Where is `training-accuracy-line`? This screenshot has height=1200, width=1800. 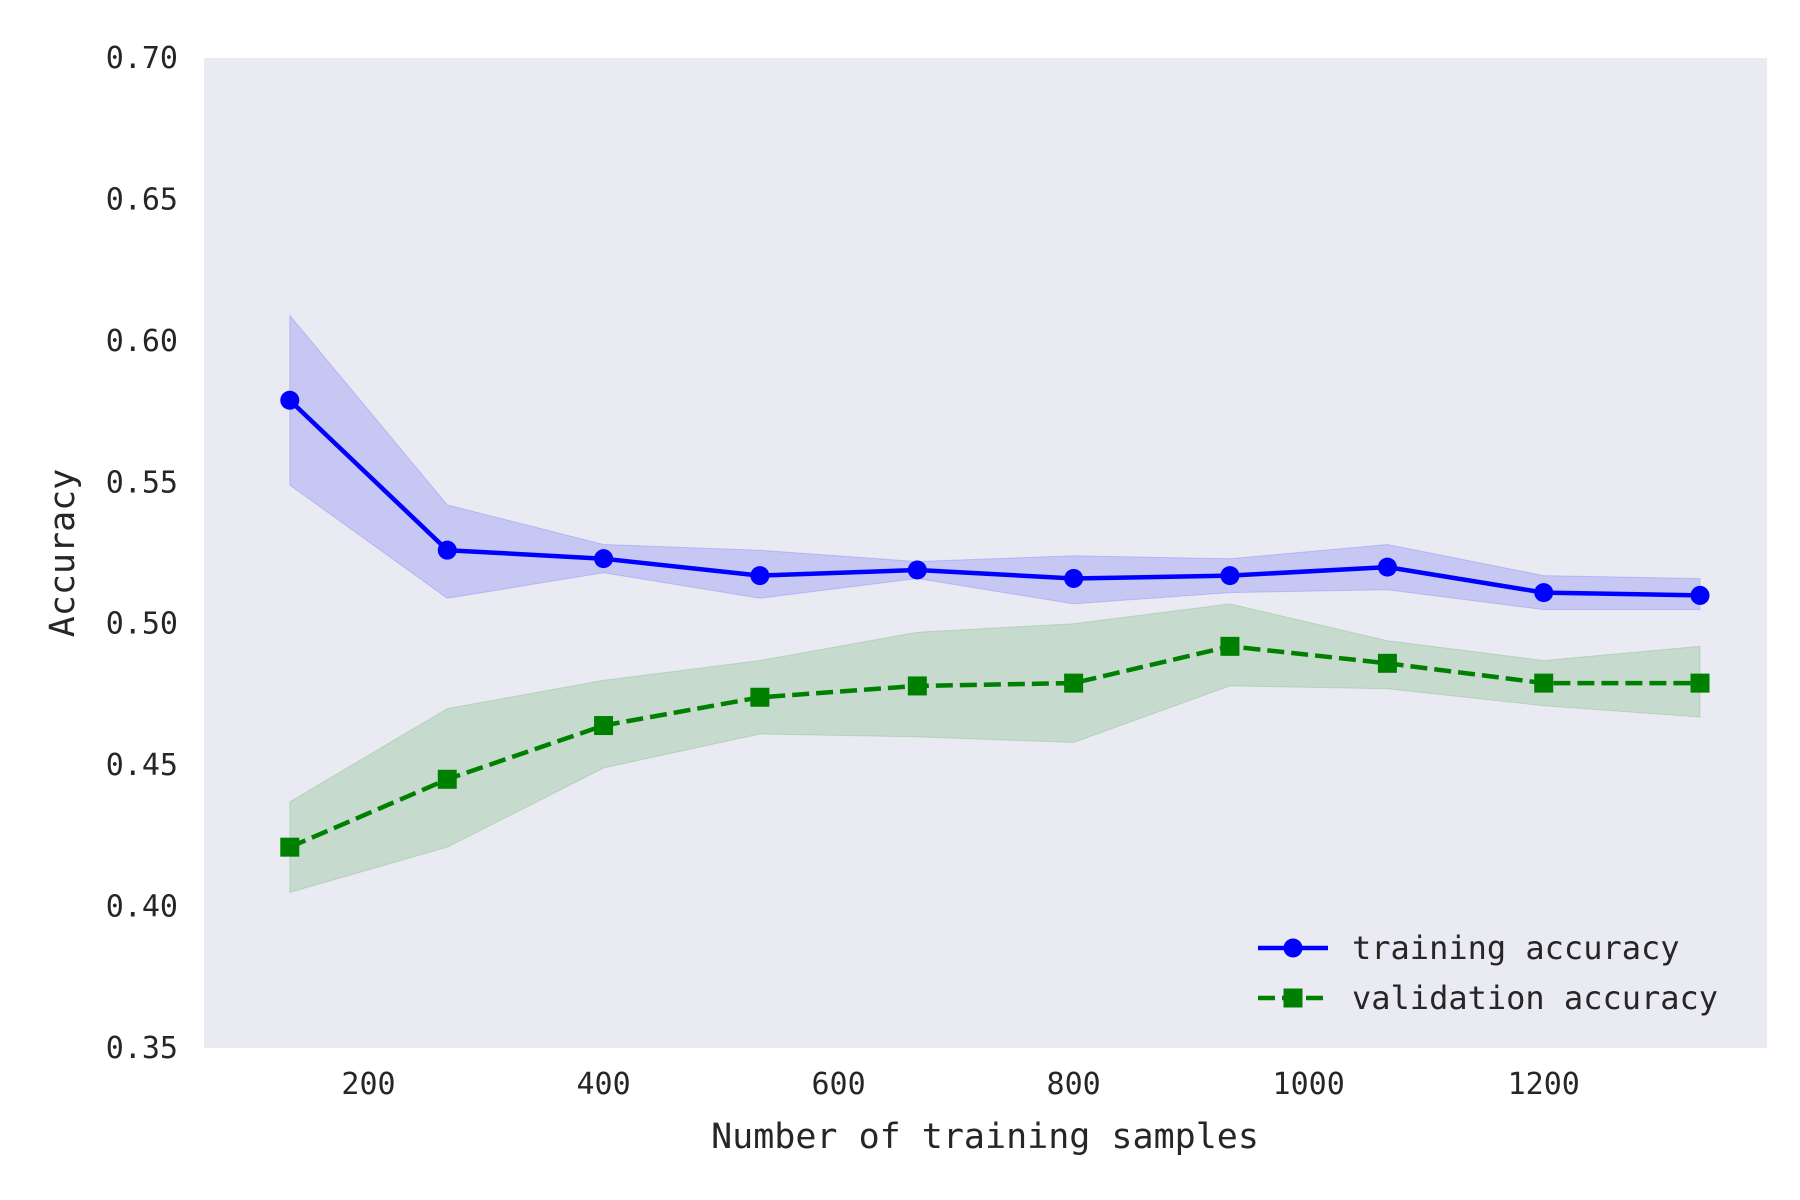
training-accuracy-line is located at coordinates (994, 498).